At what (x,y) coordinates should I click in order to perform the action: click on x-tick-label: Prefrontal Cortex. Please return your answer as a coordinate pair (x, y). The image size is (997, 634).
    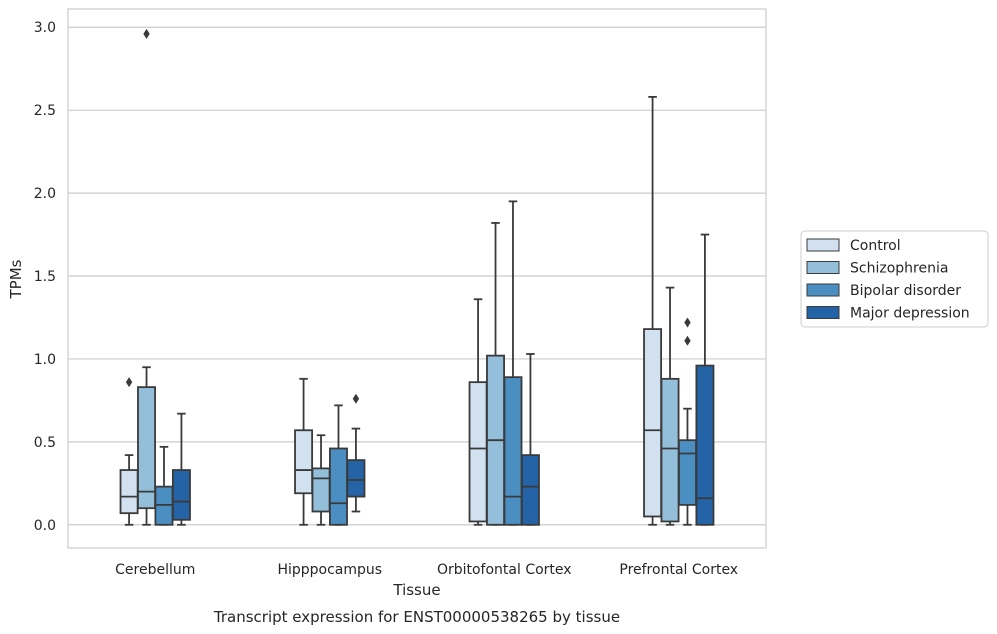
    Looking at the image, I should click on (678, 570).